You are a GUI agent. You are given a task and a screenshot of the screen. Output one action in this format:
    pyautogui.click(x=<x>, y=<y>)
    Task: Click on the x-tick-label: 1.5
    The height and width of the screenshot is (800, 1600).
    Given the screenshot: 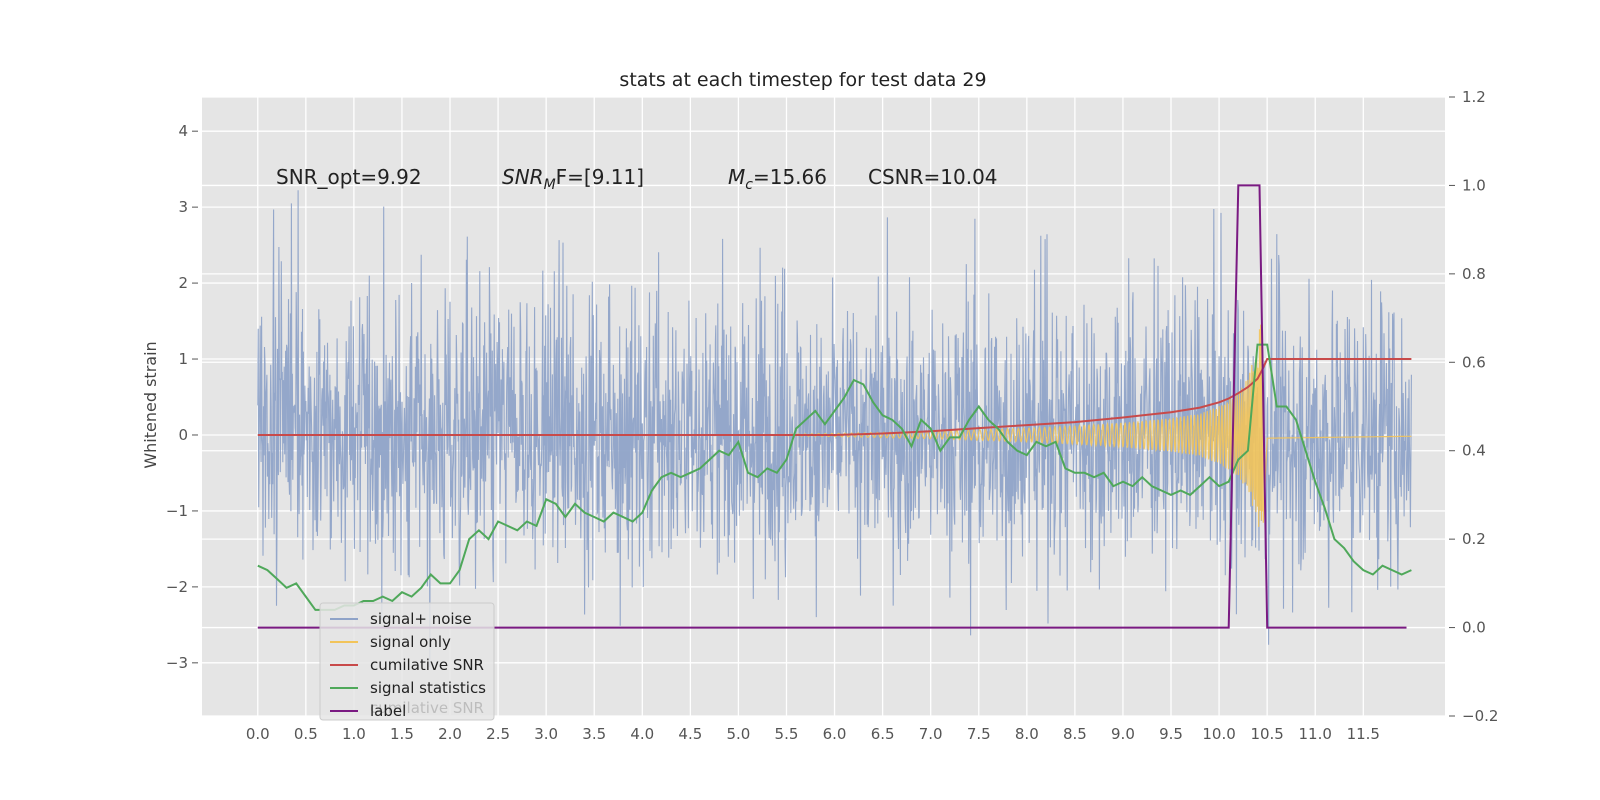 What is the action you would take?
    pyautogui.click(x=402, y=734)
    